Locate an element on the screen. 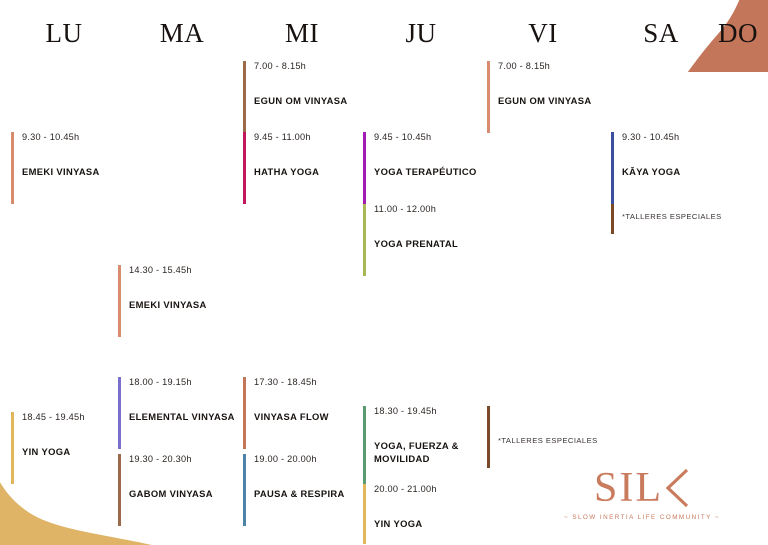 This screenshot has width=768, height=545. class-block-mi-hatha-yoga: 9.45 - 11.00h HATHA YOGA is located at coordinates (305, 168).